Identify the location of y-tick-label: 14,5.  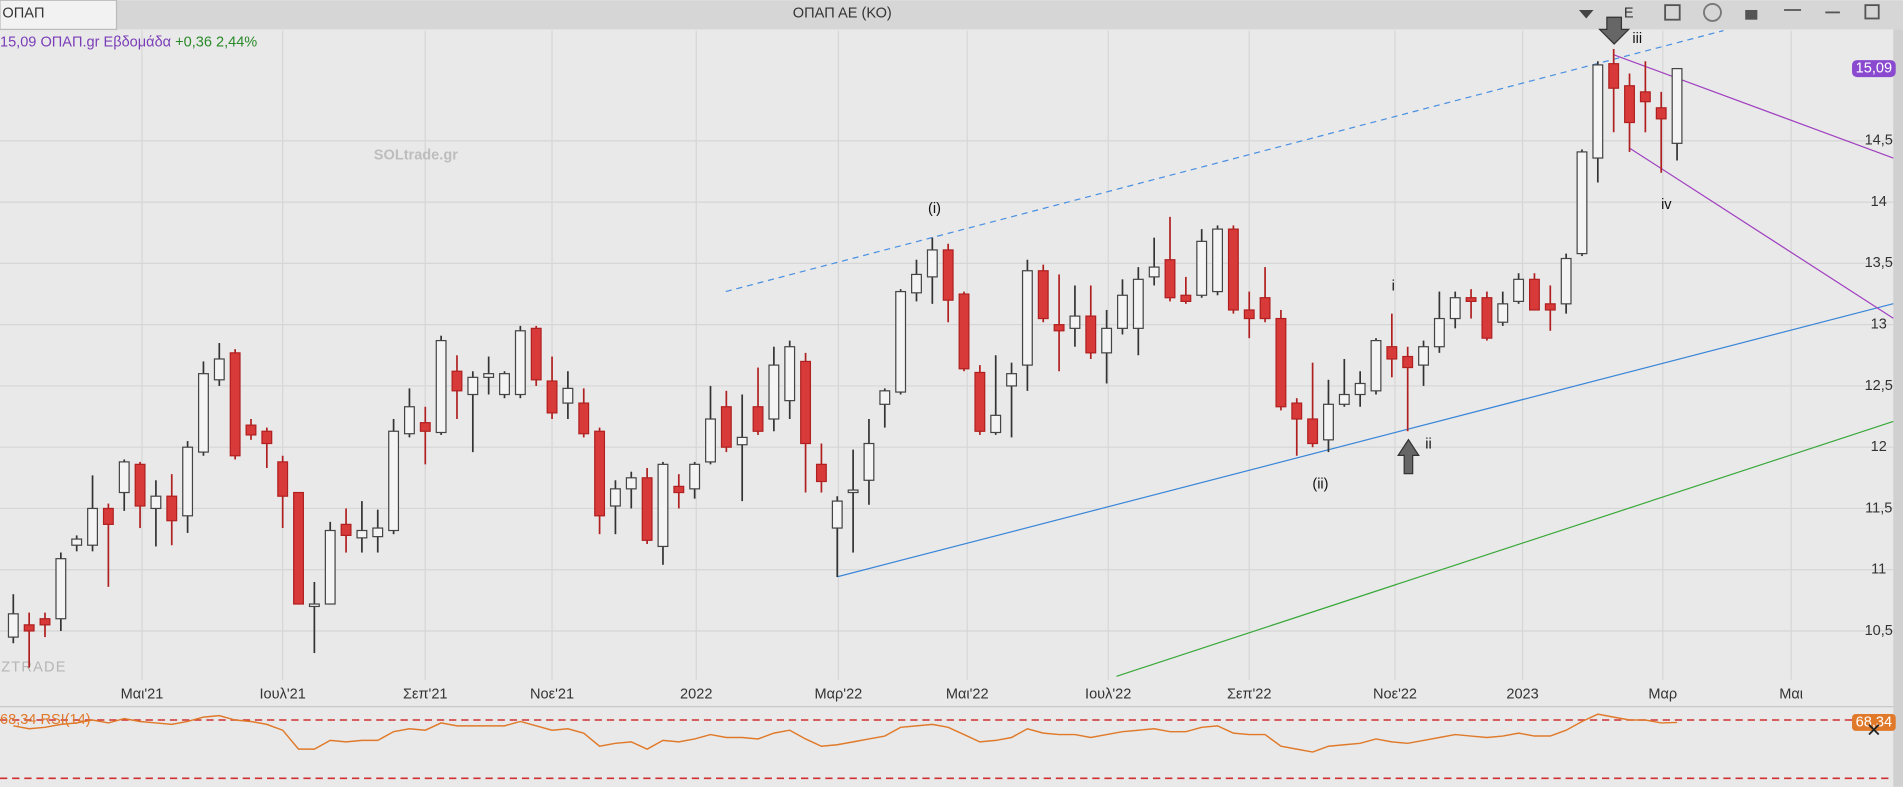
(1879, 141).